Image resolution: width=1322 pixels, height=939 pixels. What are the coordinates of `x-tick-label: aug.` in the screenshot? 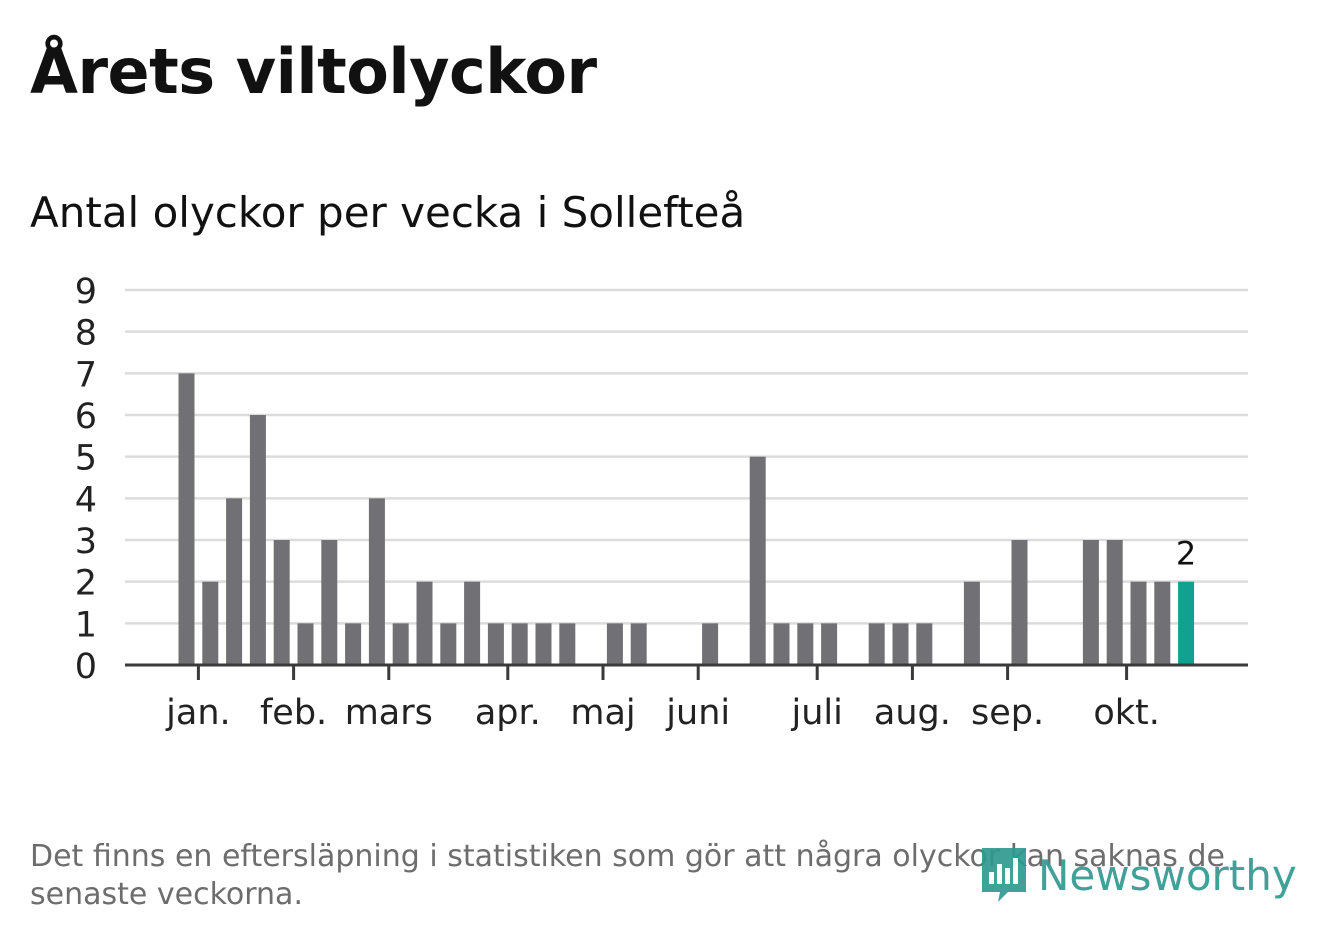 It's located at (912, 713).